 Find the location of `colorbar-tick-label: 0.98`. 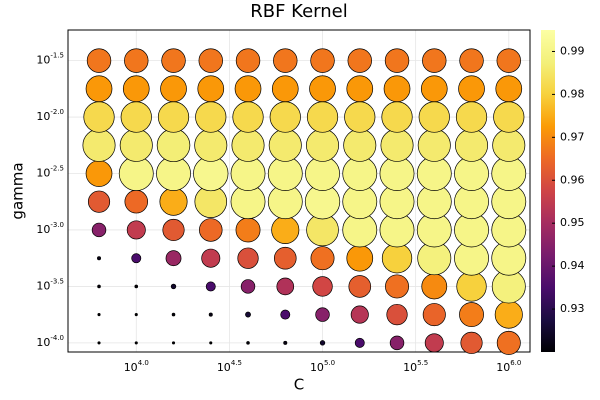

colorbar-tick-label: 0.98 is located at coordinates (572, 93).